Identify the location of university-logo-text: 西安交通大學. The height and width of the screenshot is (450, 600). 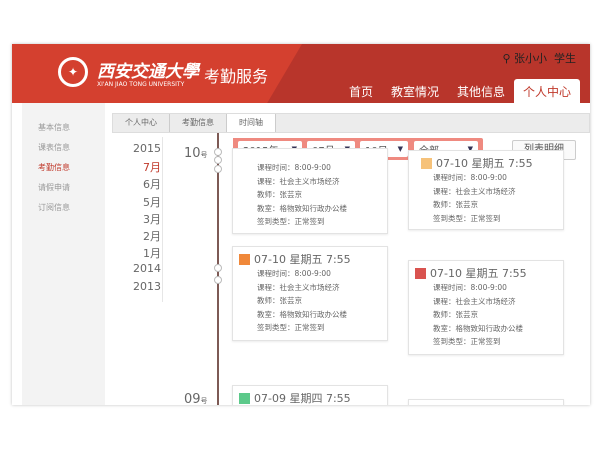
(148, 72).